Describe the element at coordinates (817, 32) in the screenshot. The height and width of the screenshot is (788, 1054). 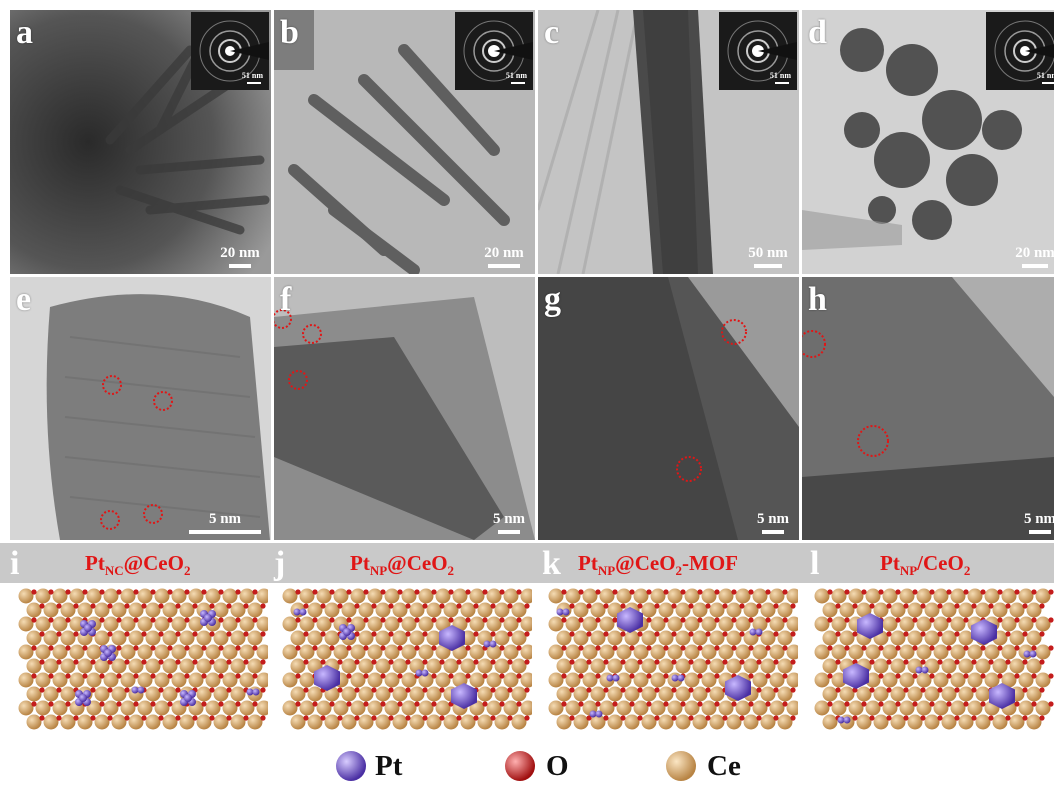
I see `panel-letter: d` at that location.